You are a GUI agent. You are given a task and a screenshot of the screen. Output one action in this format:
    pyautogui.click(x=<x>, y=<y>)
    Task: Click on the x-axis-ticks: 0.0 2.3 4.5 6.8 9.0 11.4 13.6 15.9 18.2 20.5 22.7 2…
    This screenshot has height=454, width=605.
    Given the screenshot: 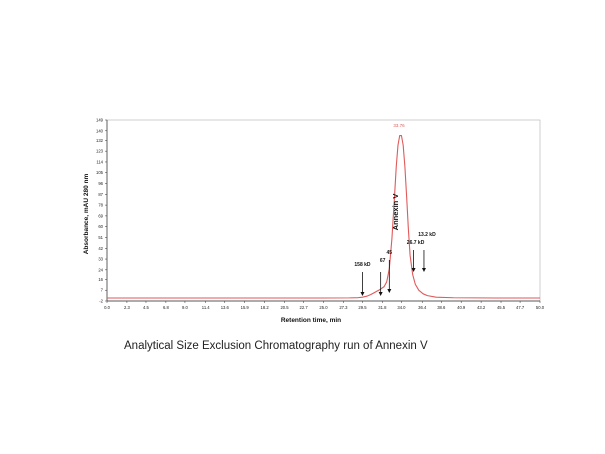 What is the action you would take?
    pyautogui.click(x=324, y=305)
    